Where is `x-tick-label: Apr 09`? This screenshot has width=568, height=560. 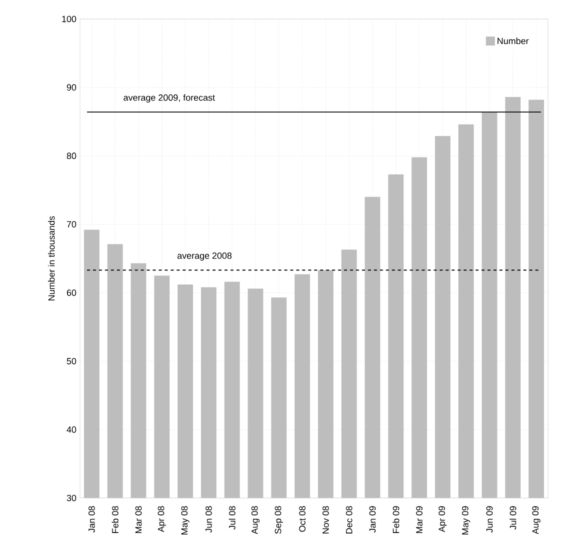
x-tick-label: Apr 09 is located at coordinates (442, 519).